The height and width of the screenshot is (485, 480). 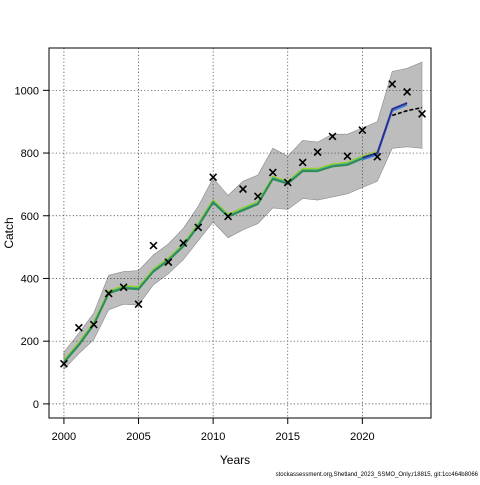 I want to click on observed-point-2018, so click(x=332, y=136).